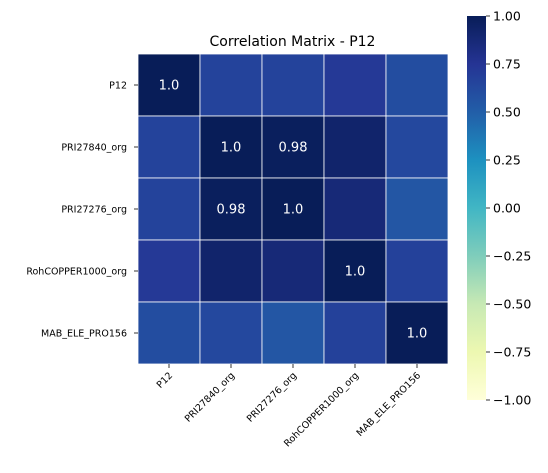 The width and height of the screenshot is (548, 473). Describe the element at coordinates (210, 397) in the screenshot. I see `x-tick-label: PRI27840_org` at that location.